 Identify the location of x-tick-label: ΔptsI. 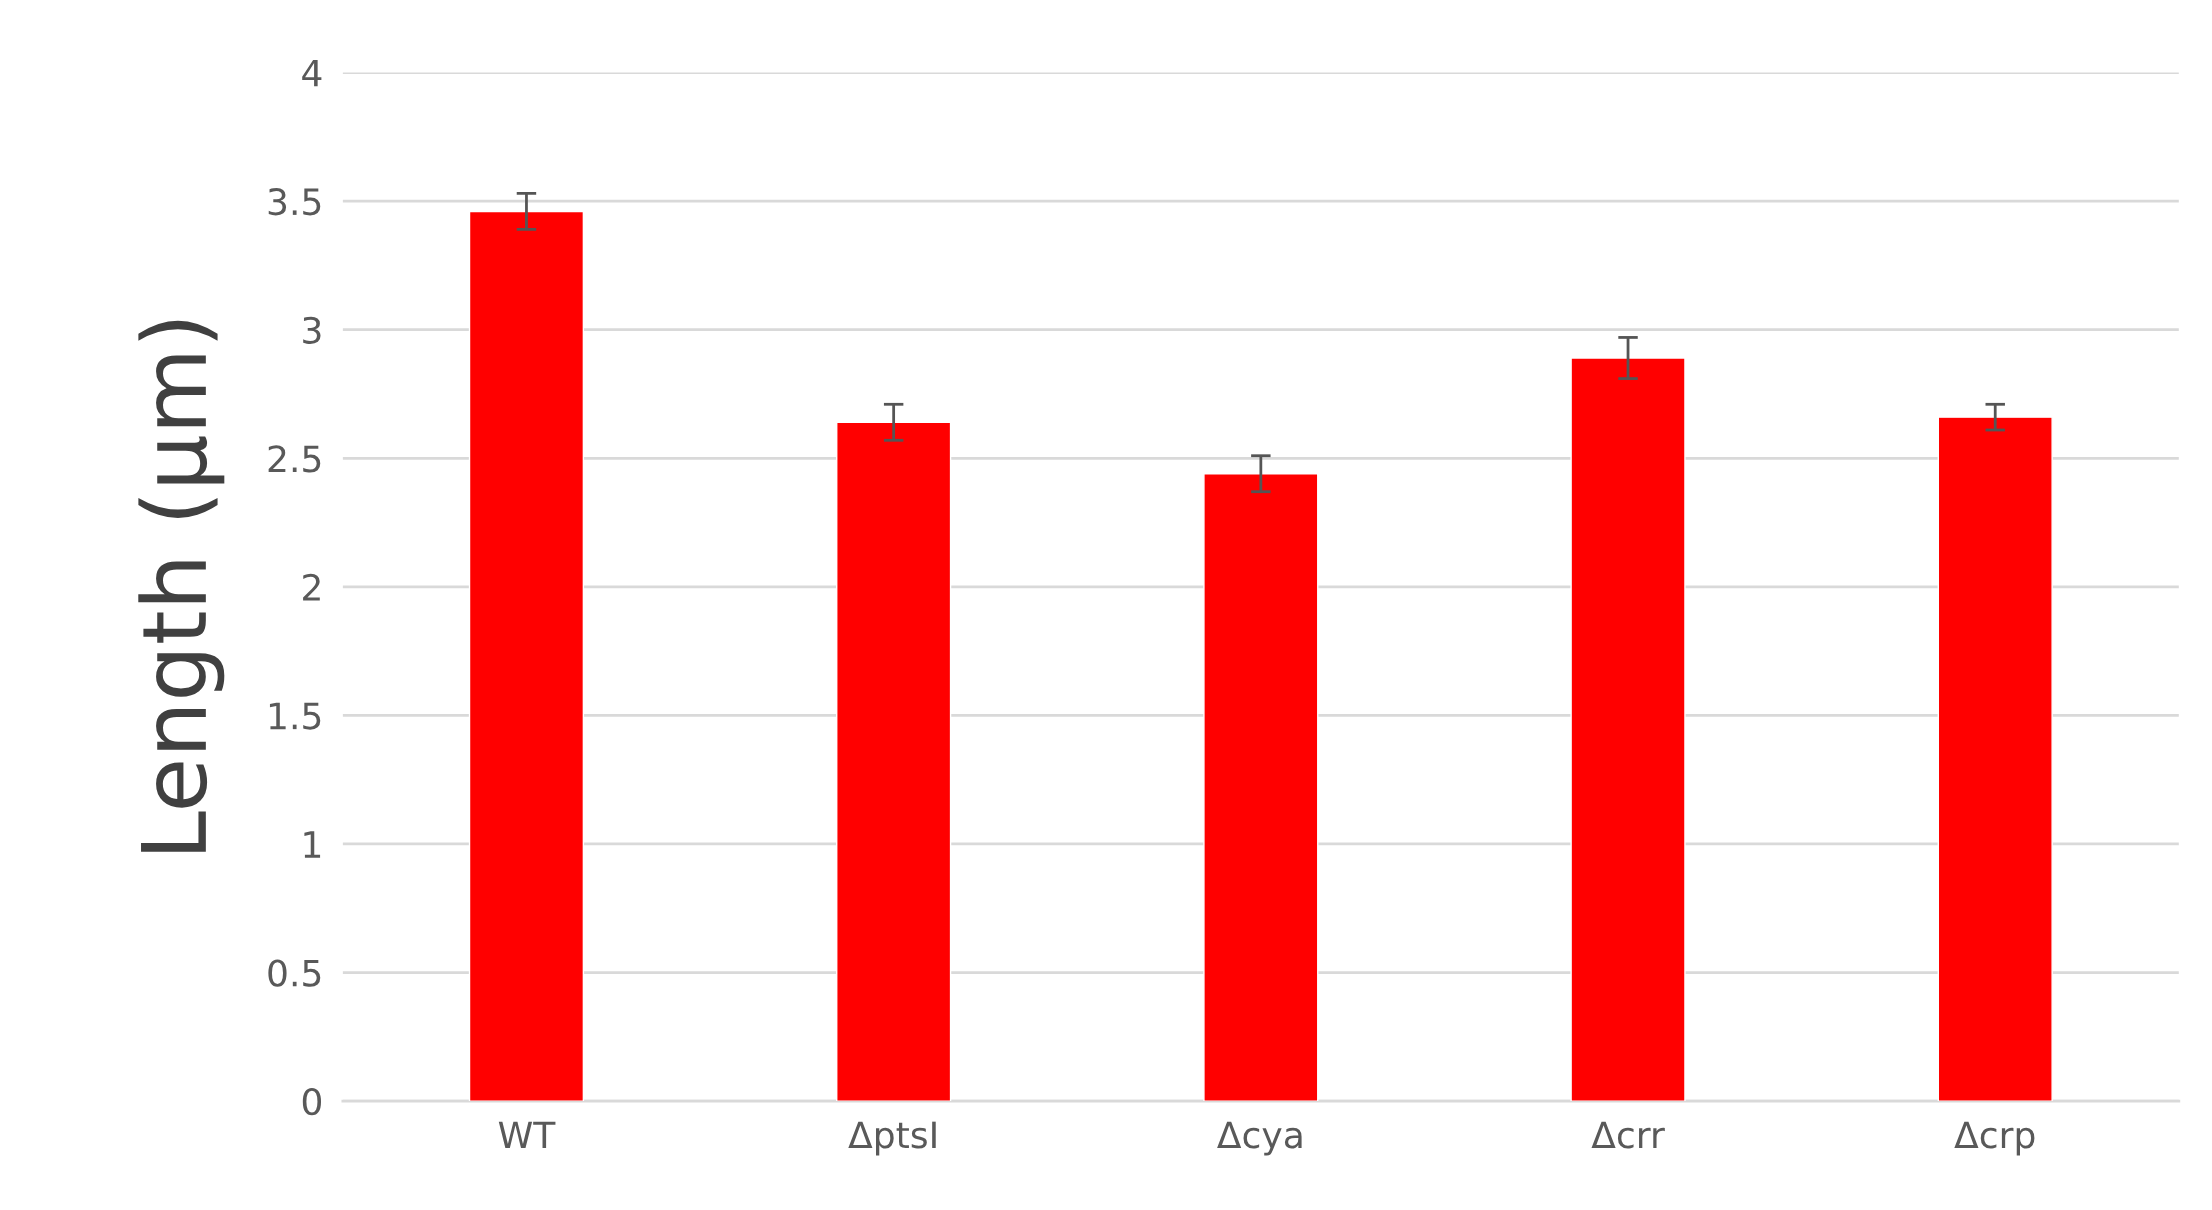
(892, 1138).